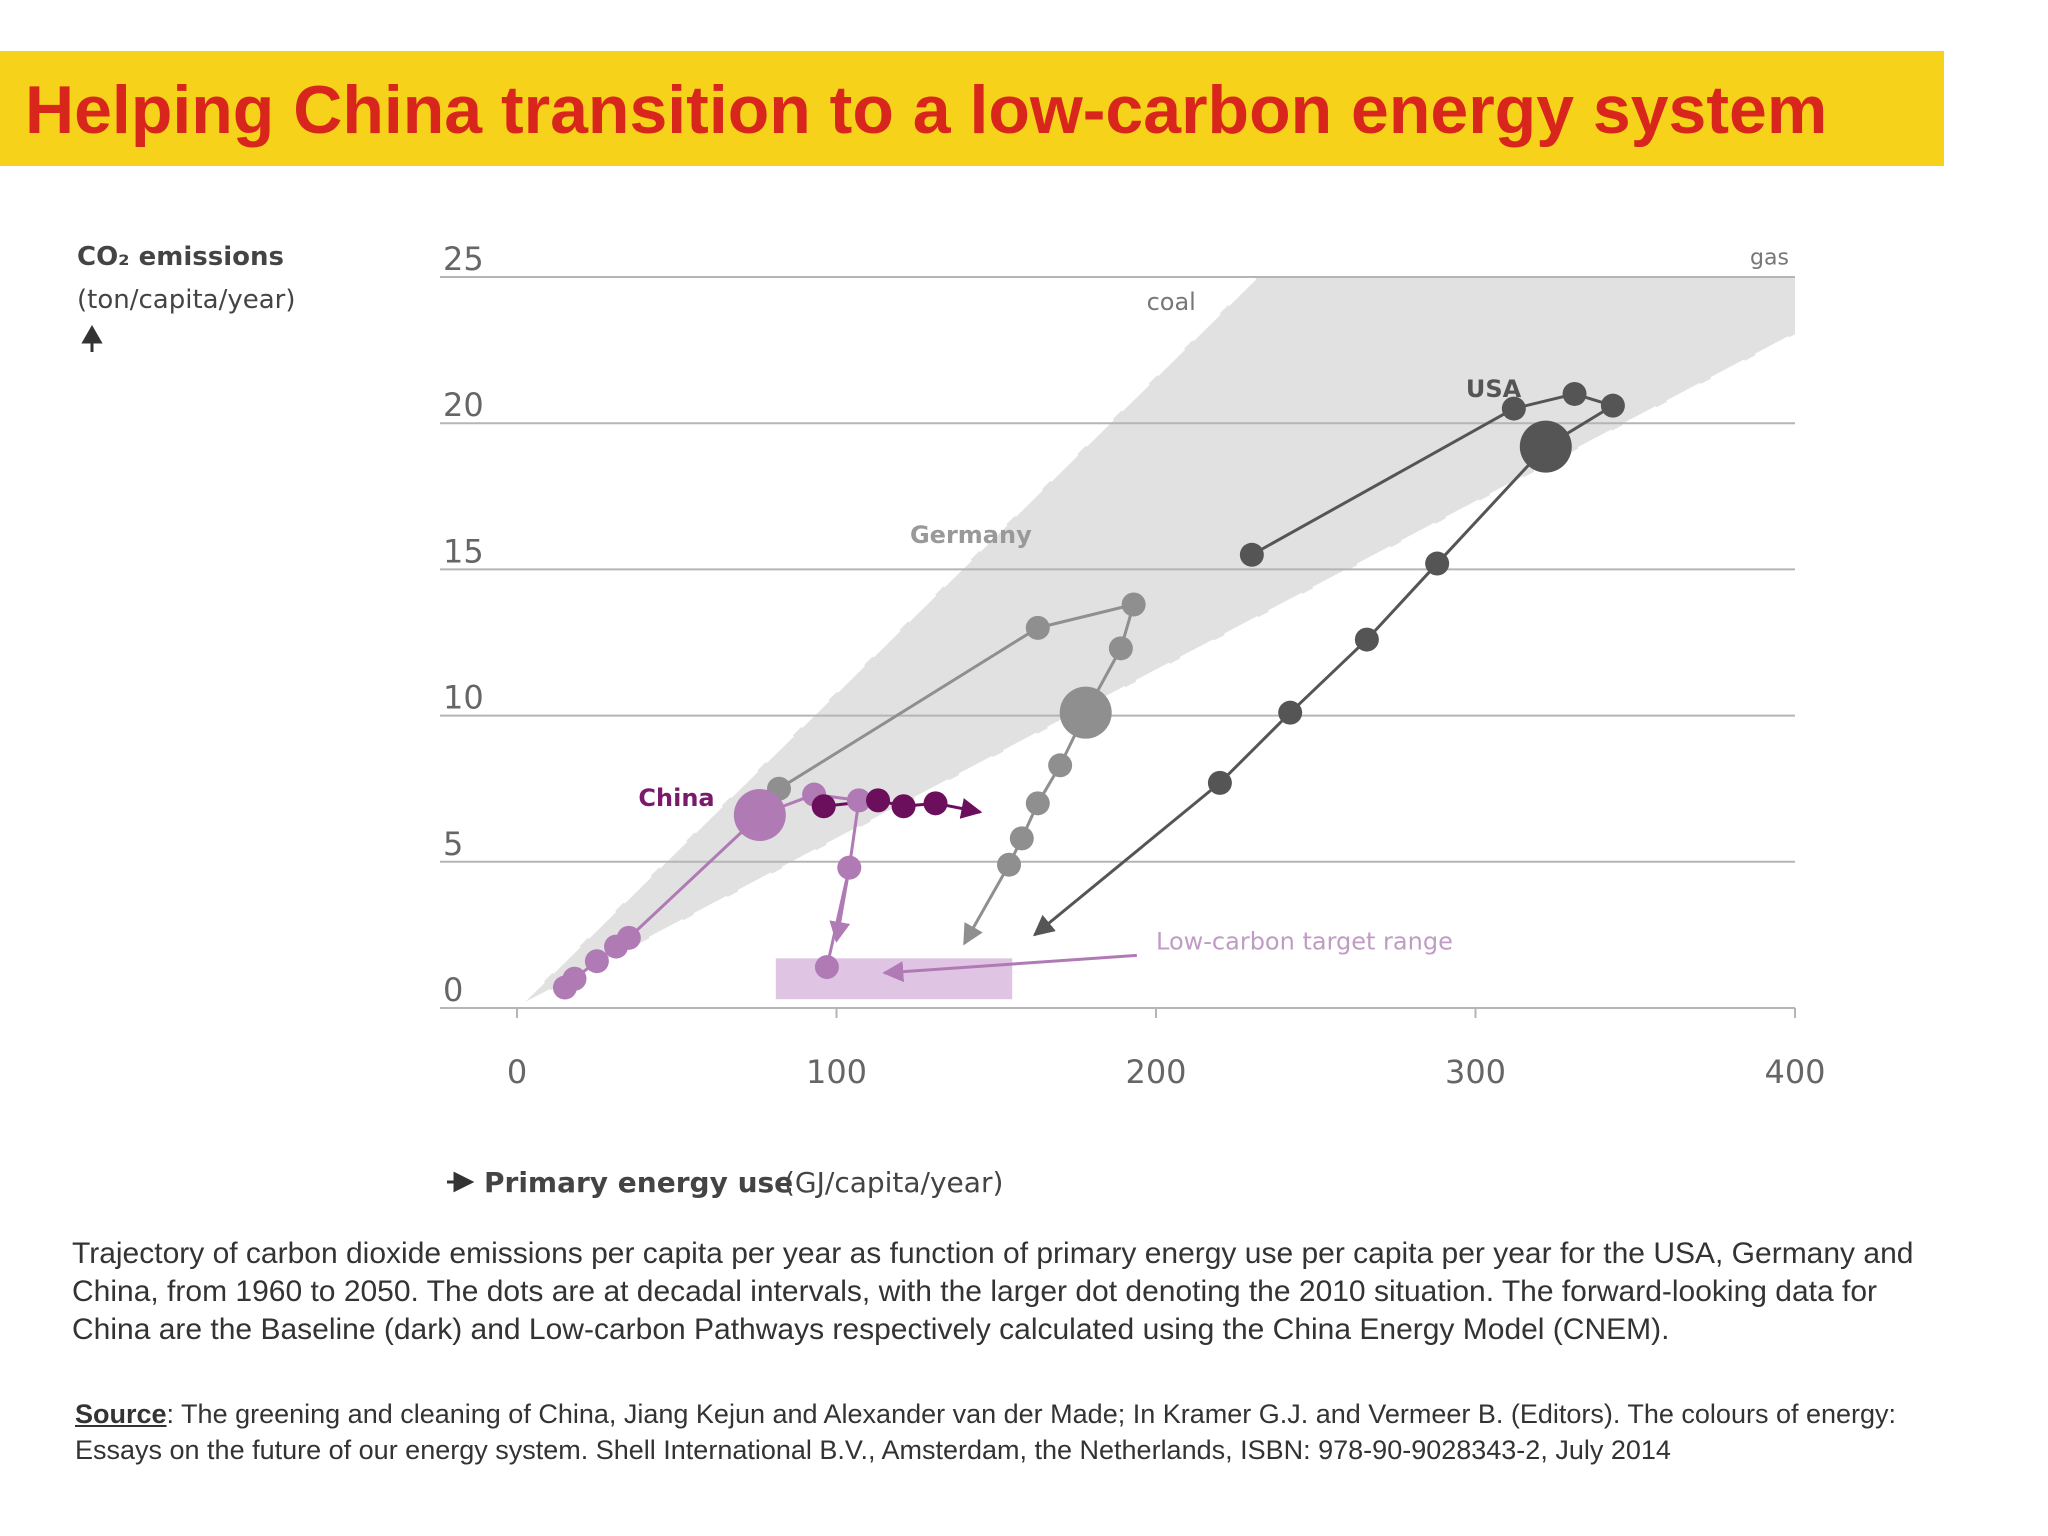 The height and width of the screenshot is (1536, 2048). What do you see at coordinates (121, 1414) in the screenshot?
I see `source-label: Source` at bounding box center [121, 1414].